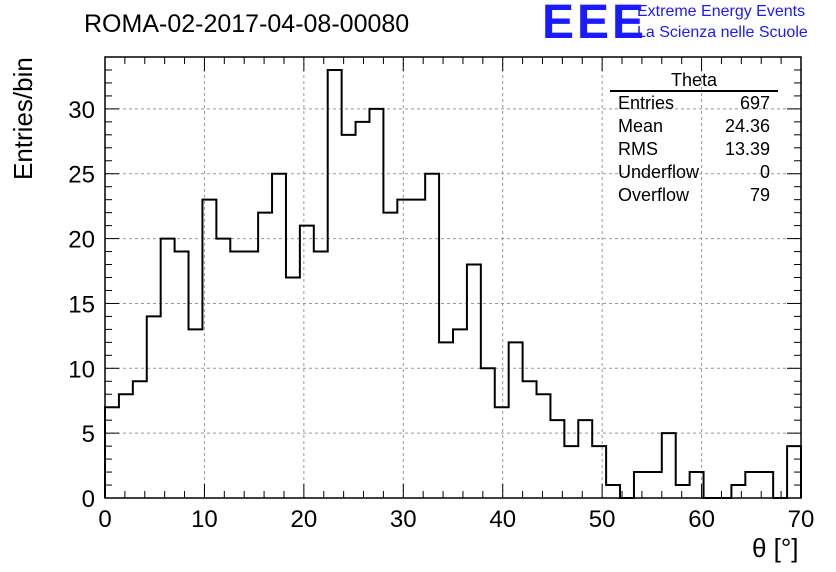 The width and height of the screenshot is (836, 572). I want to click on stats-value: 13.39, so click(747, 149).